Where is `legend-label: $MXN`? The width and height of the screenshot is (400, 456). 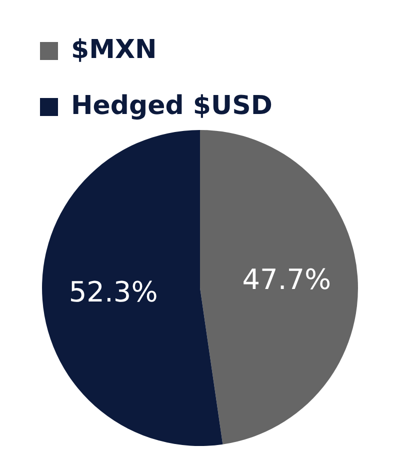 legend-label: $MXN is located at coordinates (114, 49).